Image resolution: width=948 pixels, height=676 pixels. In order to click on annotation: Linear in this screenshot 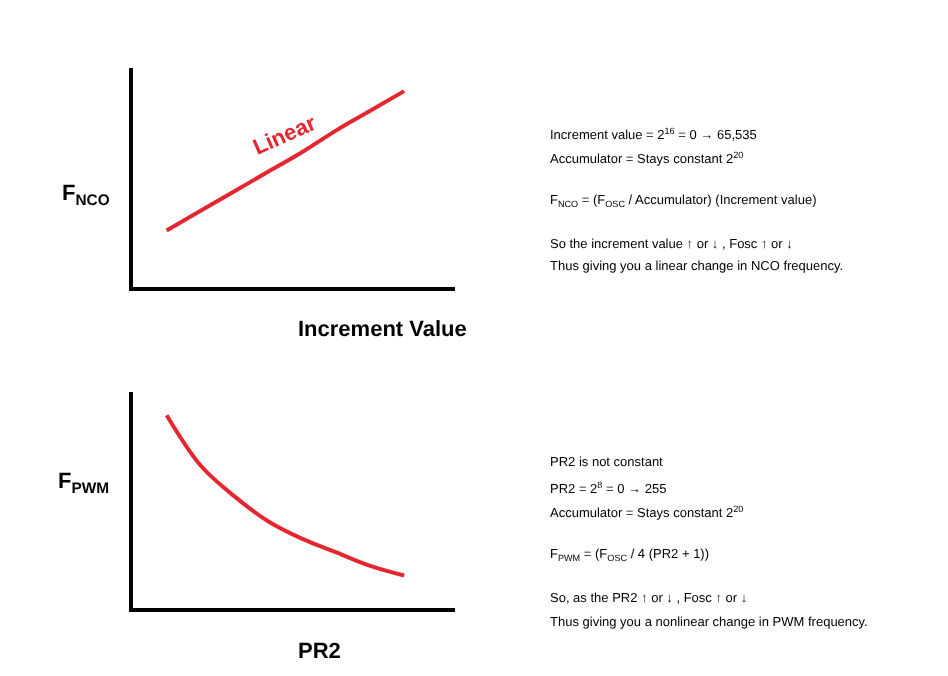, I will do `click(285, 136)`.